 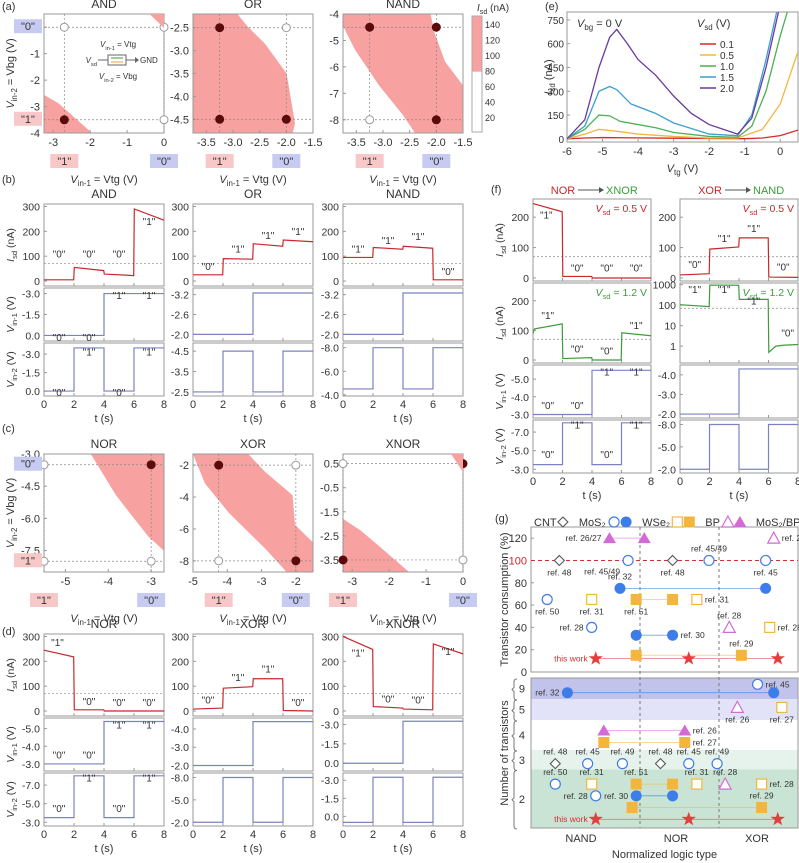 I want to click on reference-label: ref. 45, so click(x=689, y=752).